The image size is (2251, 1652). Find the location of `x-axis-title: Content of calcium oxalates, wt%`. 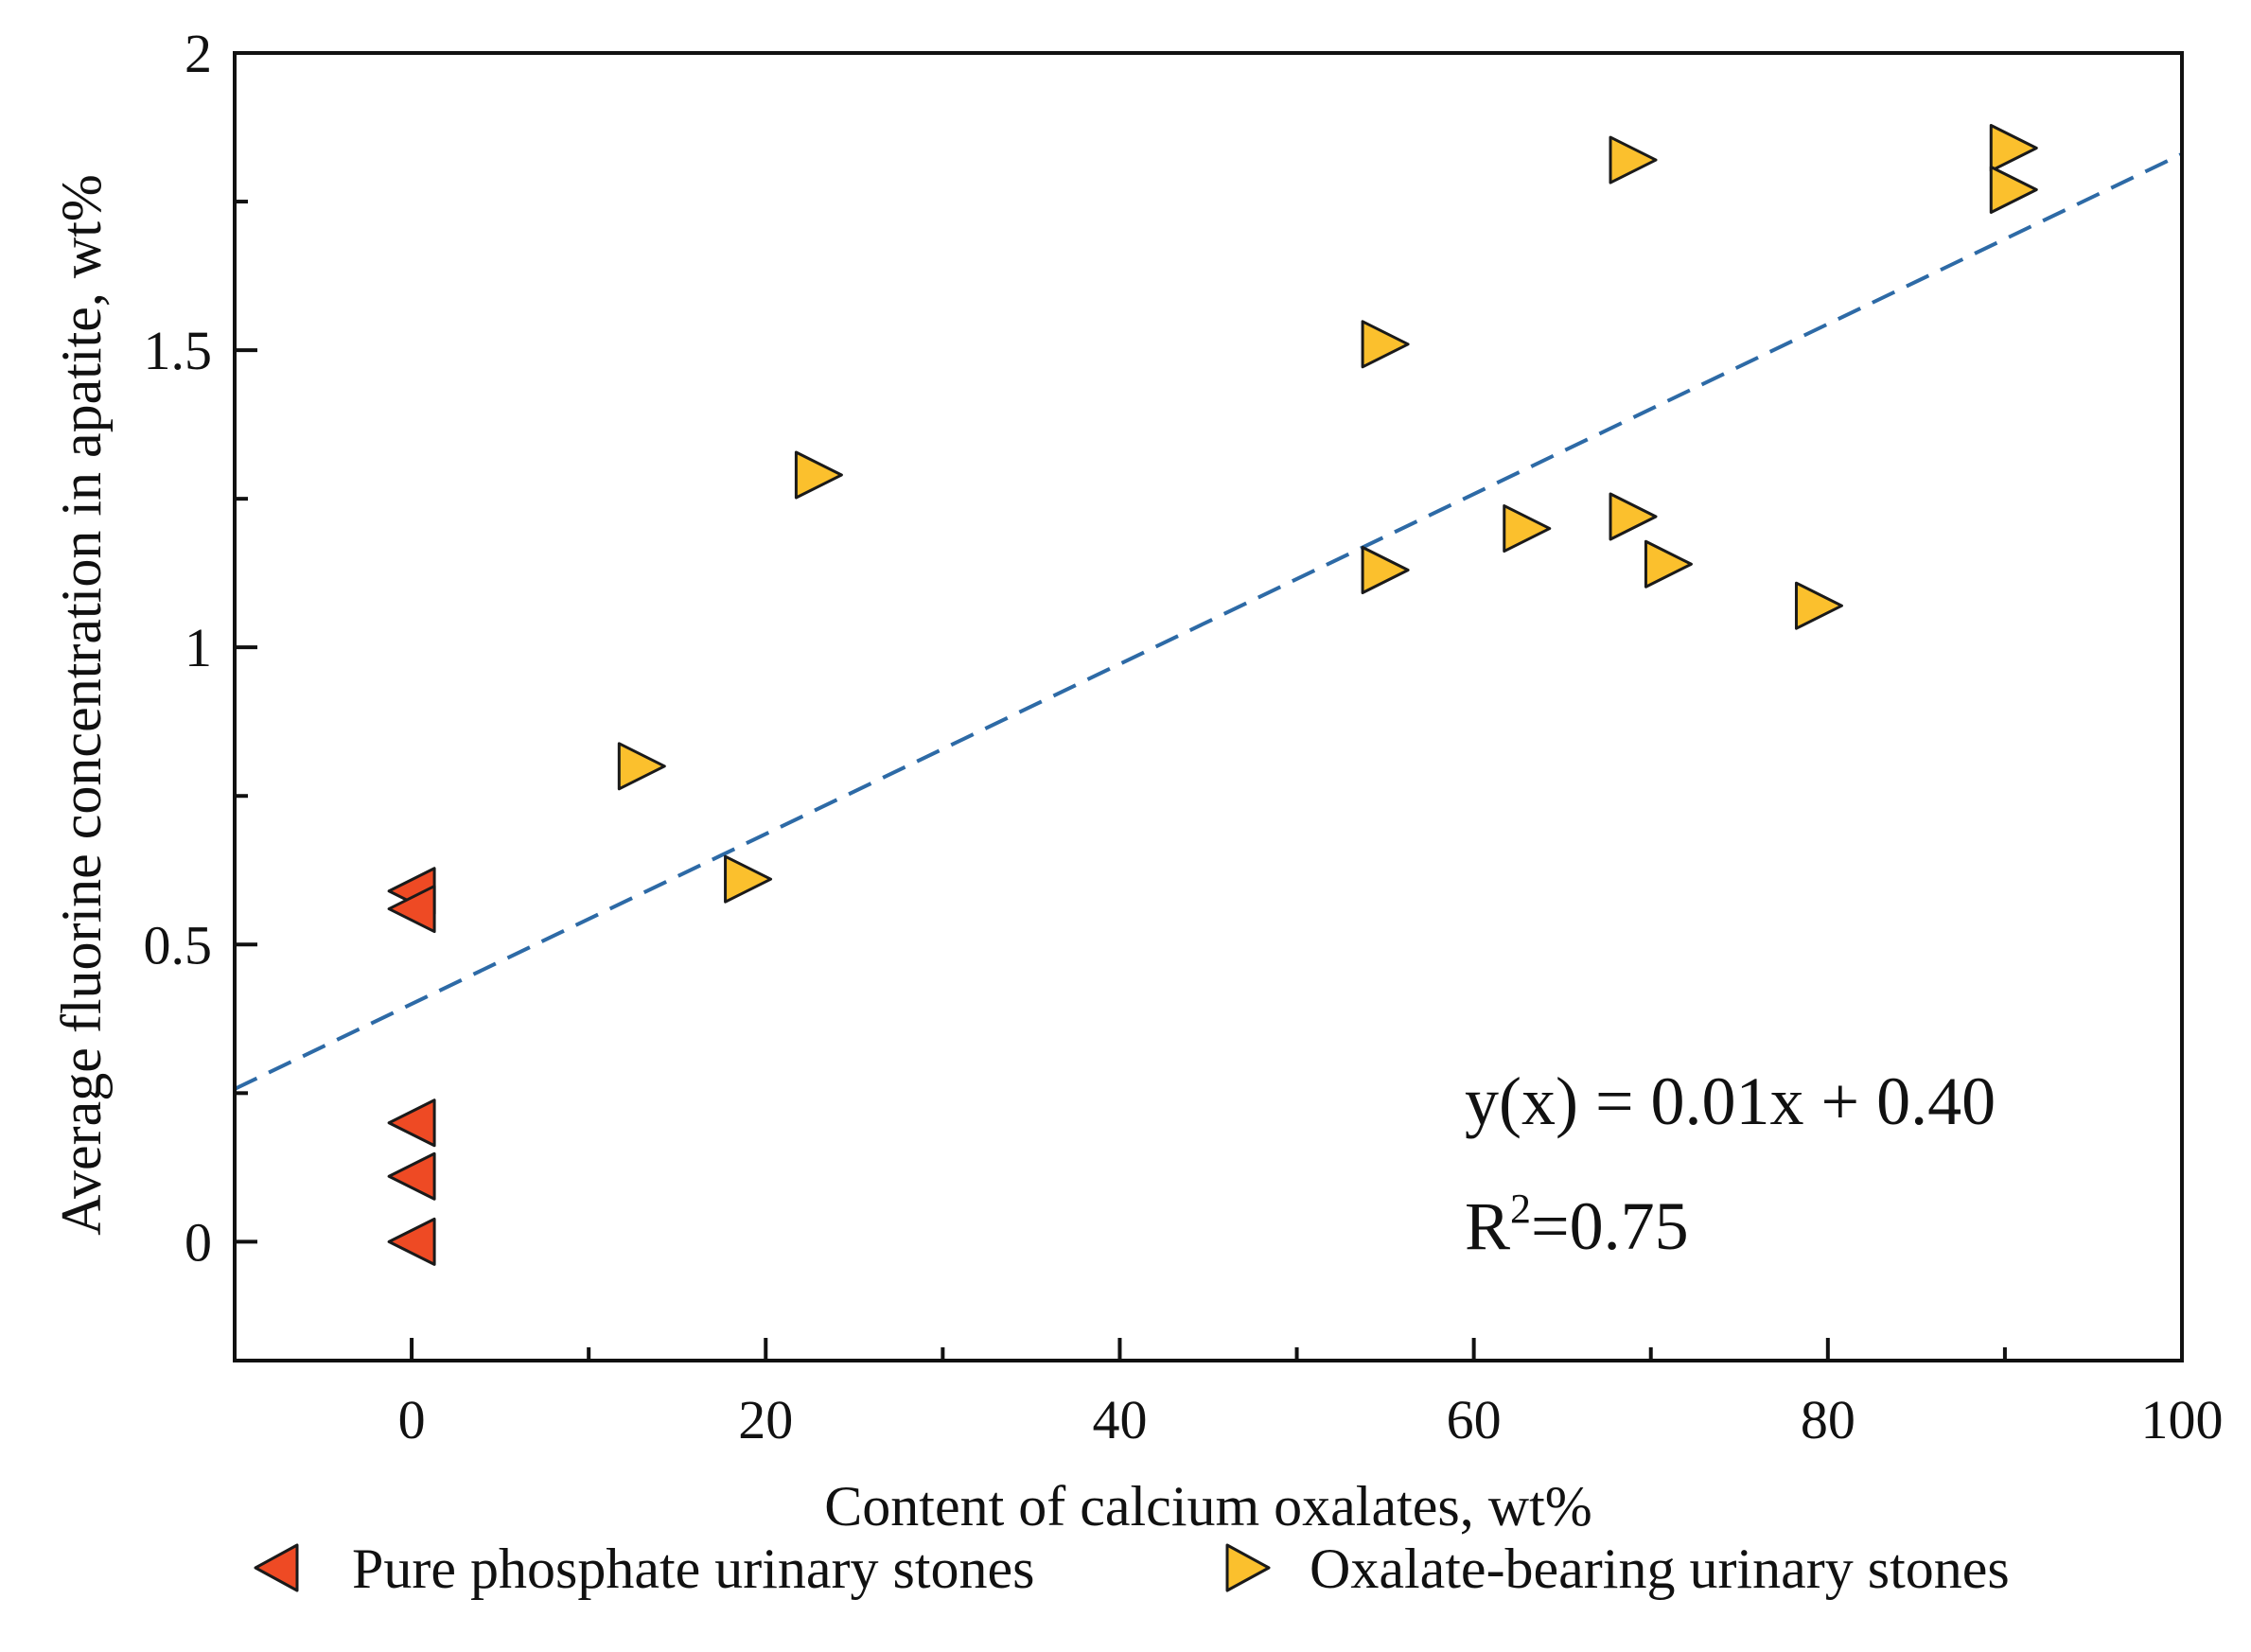

x-axis-title: Content of calcium oxalates, wt% is located at coordinates (1208, 1506).